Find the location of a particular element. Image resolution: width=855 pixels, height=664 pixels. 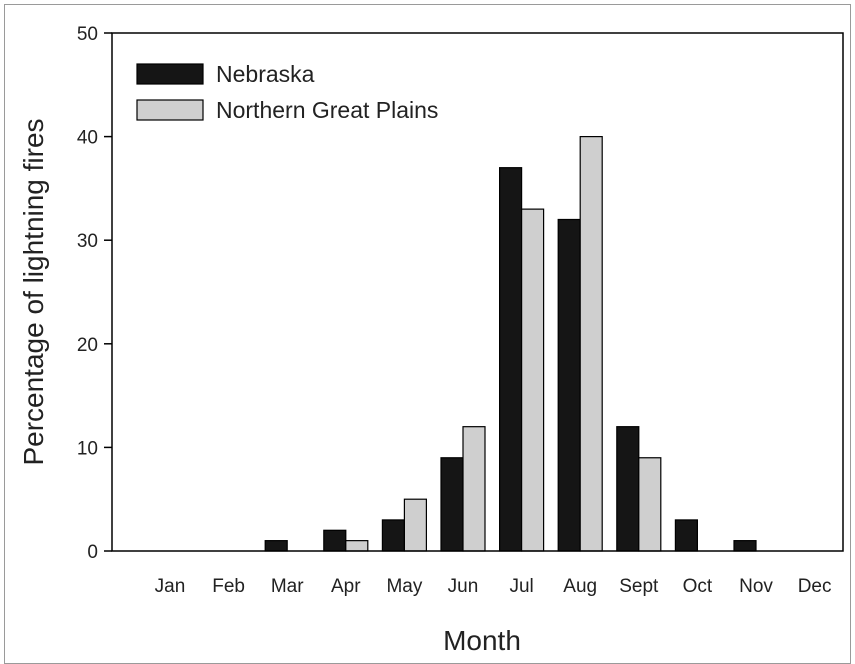

x-tick-label: Jul is located at coordinates (521, 586).